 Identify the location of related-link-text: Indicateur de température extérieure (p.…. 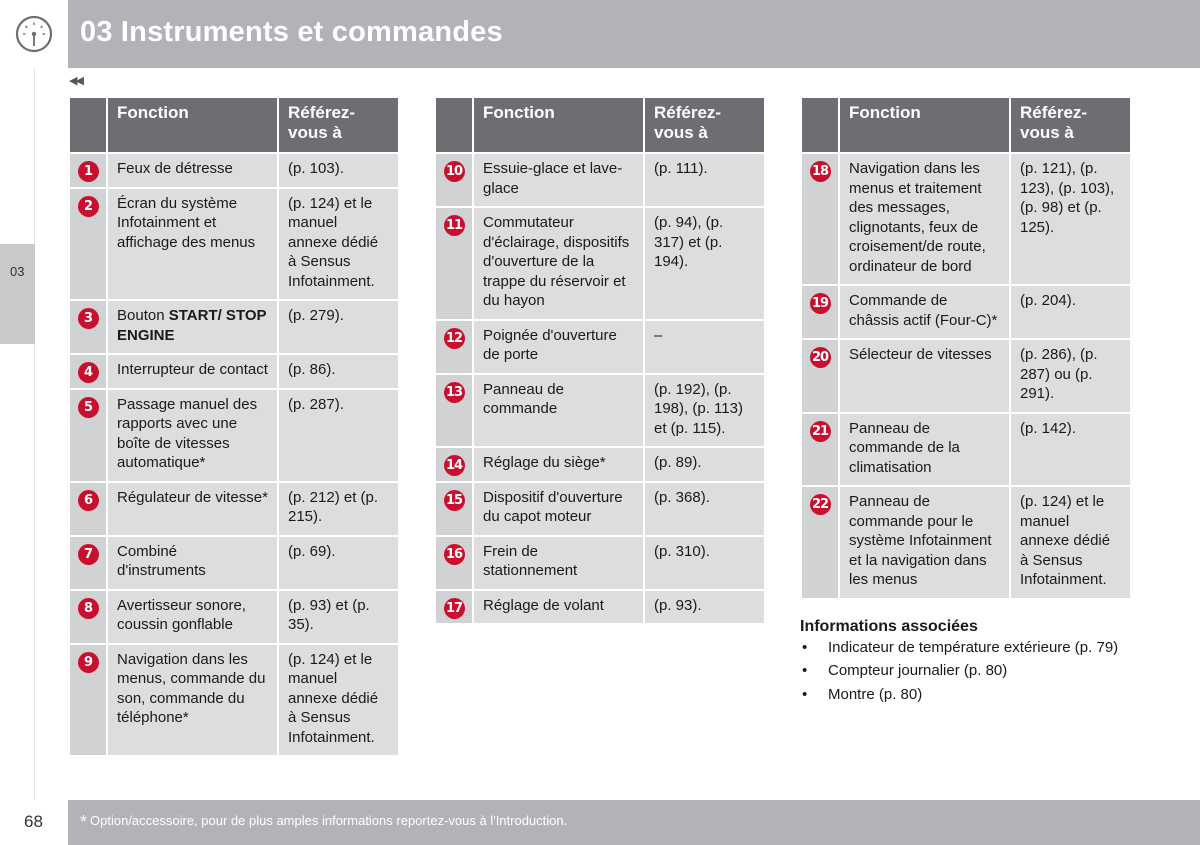
(973, 647).